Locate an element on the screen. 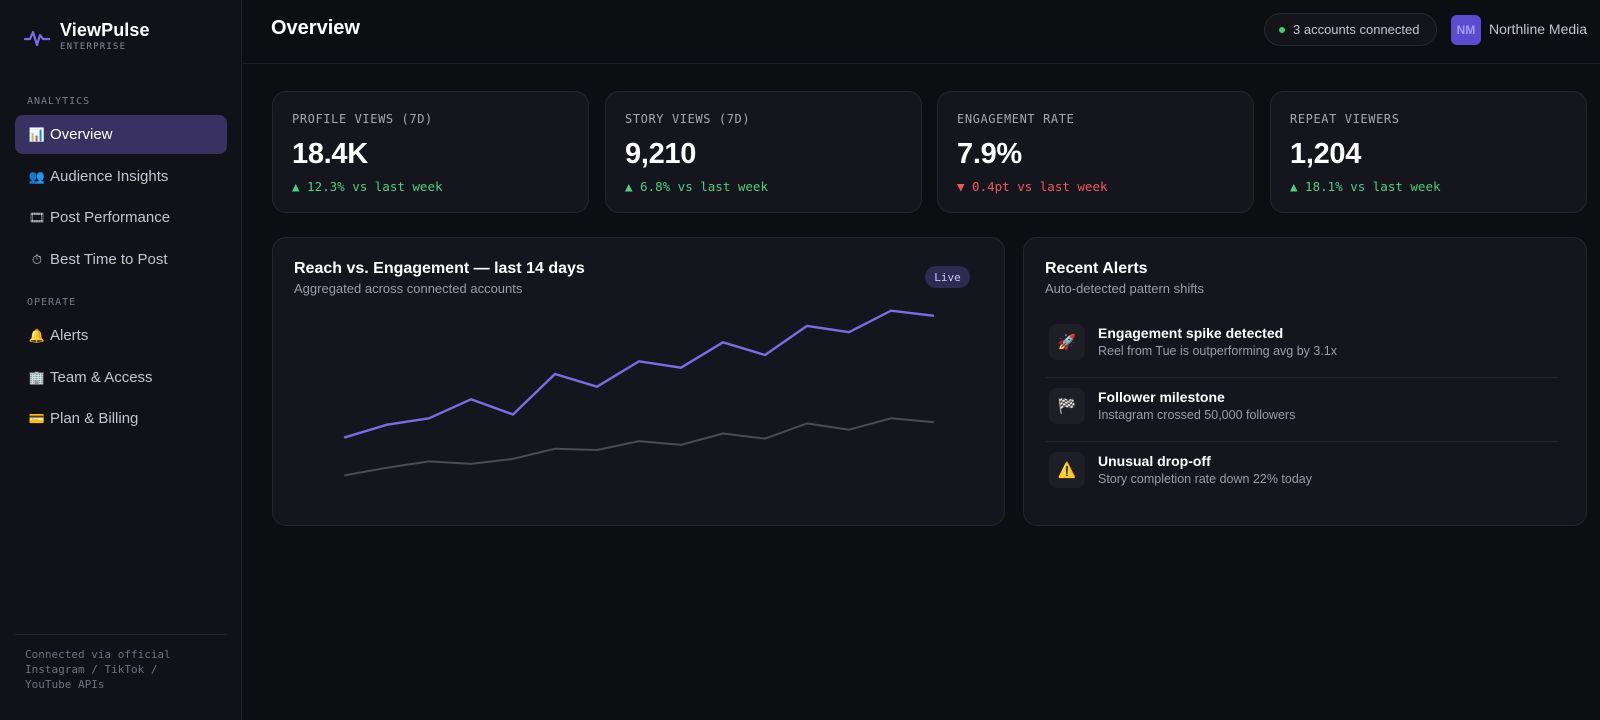  warning-icon: ⚠️ is located at coordinates (1067, 470).